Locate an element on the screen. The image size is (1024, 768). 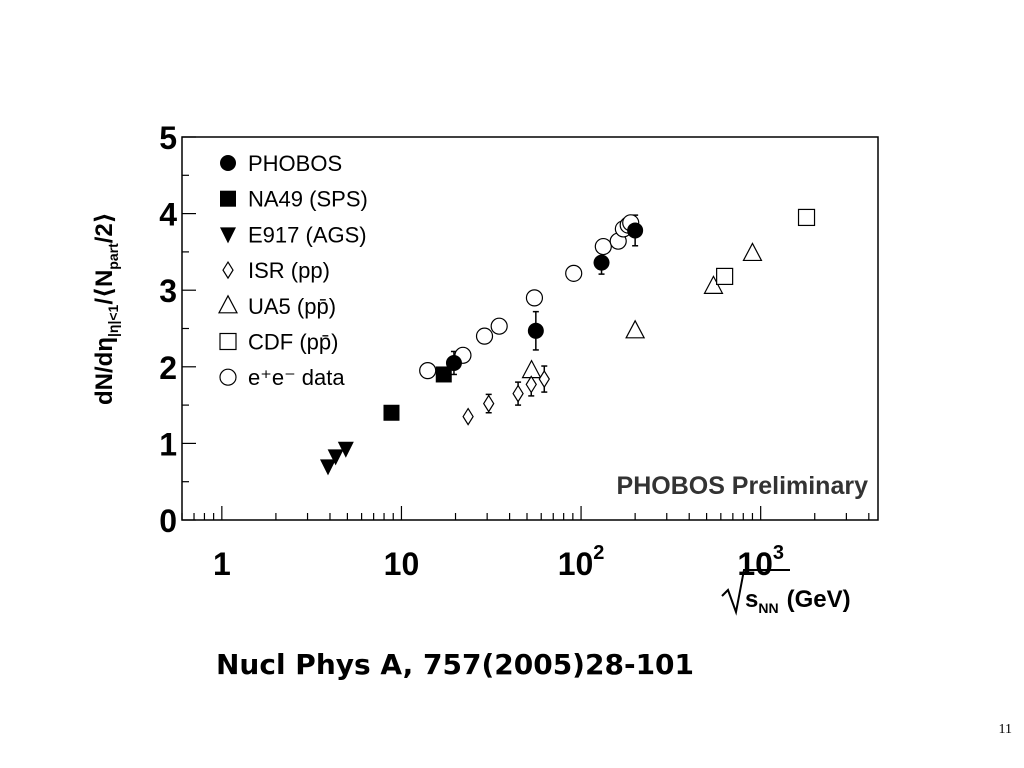
svg-text: dN/dη|η|<1/⟨Npart/2⟩ is located at coordinates (106, 308).